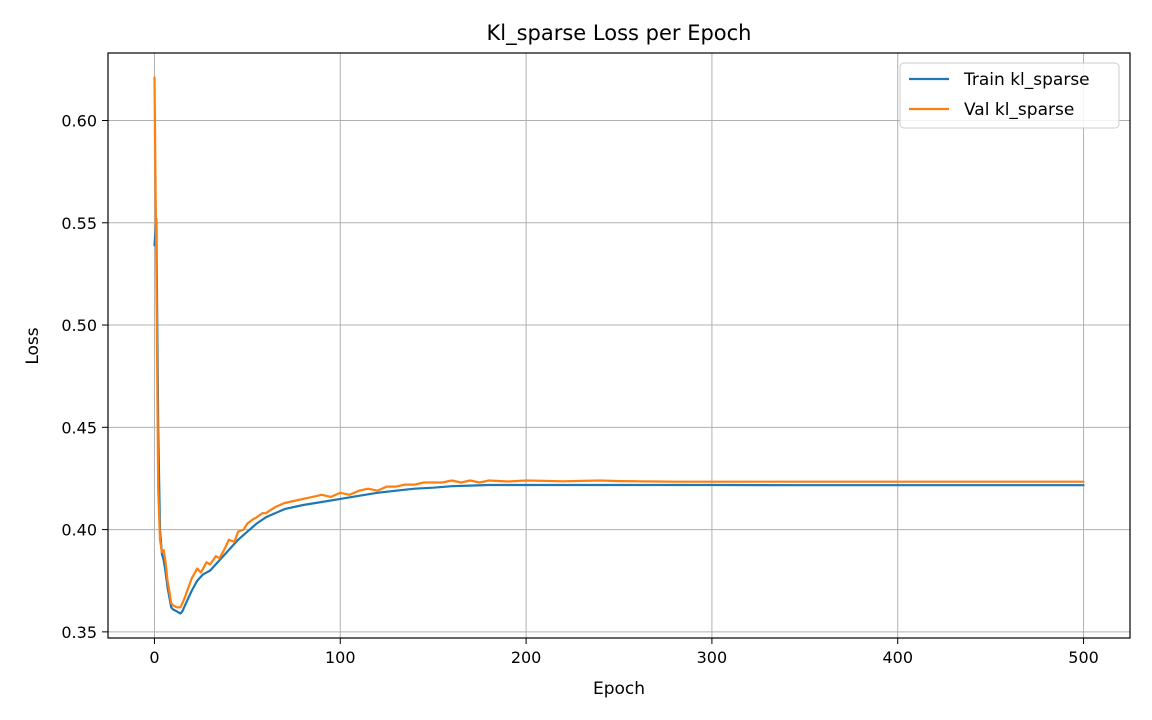 This screenshot has height=720, width=1152. I want to click on x-tick-label: 400, so click(897, 657).